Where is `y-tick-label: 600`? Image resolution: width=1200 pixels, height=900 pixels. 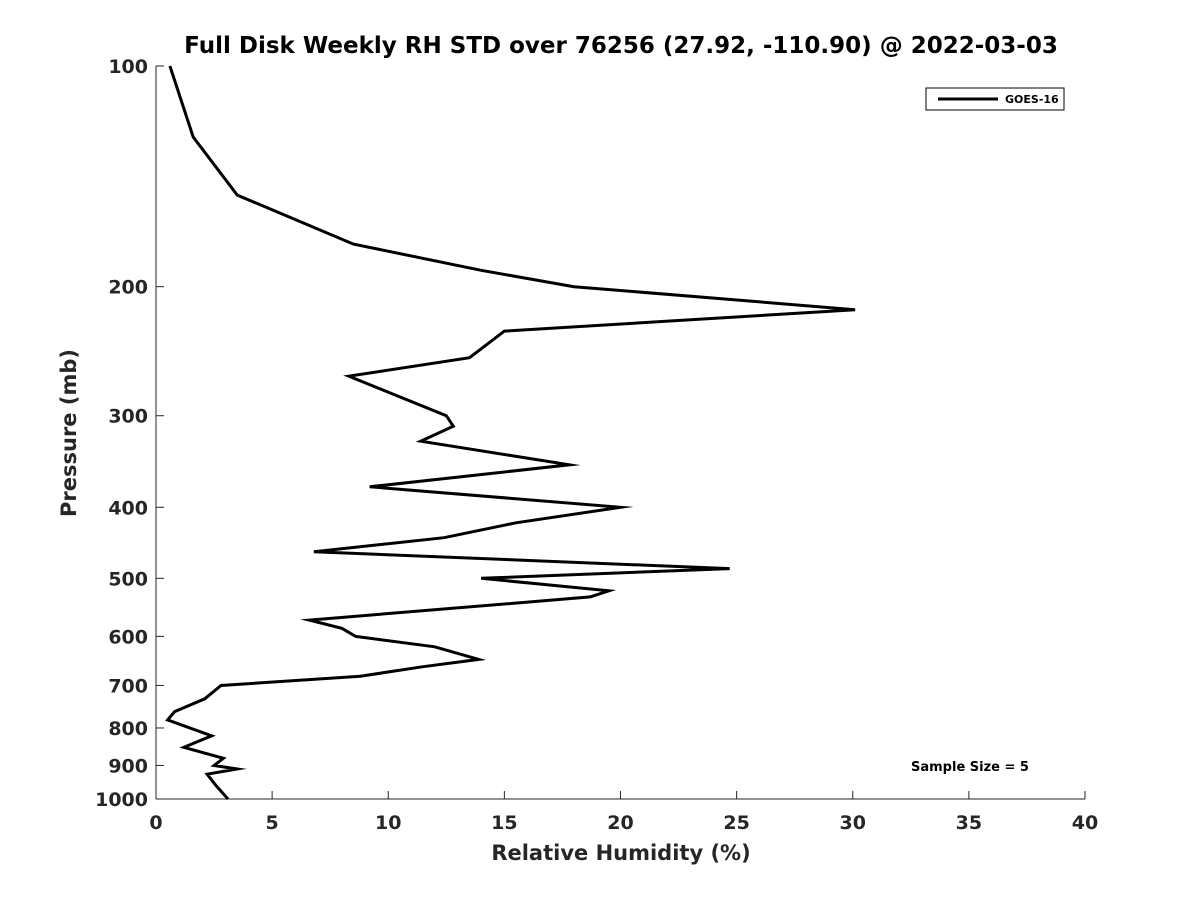
y-tick-label: 600 is located at coordinates (128, 637).